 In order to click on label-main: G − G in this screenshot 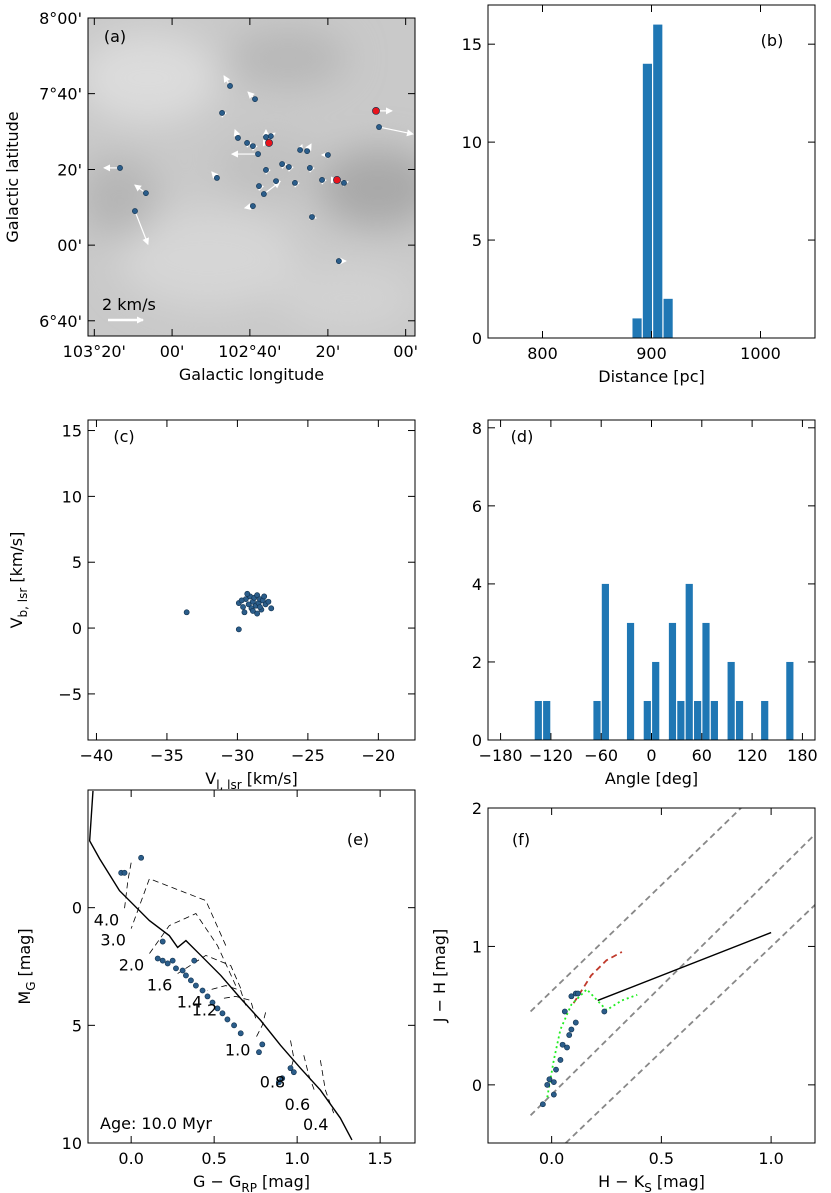, I will do `click(217, 1181)`.